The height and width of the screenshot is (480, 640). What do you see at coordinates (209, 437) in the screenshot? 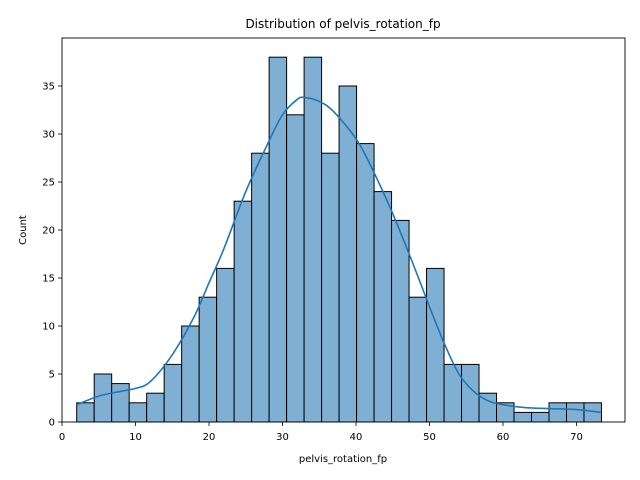
I see `x-tick-label: 20` at bounding box center [209, 437].